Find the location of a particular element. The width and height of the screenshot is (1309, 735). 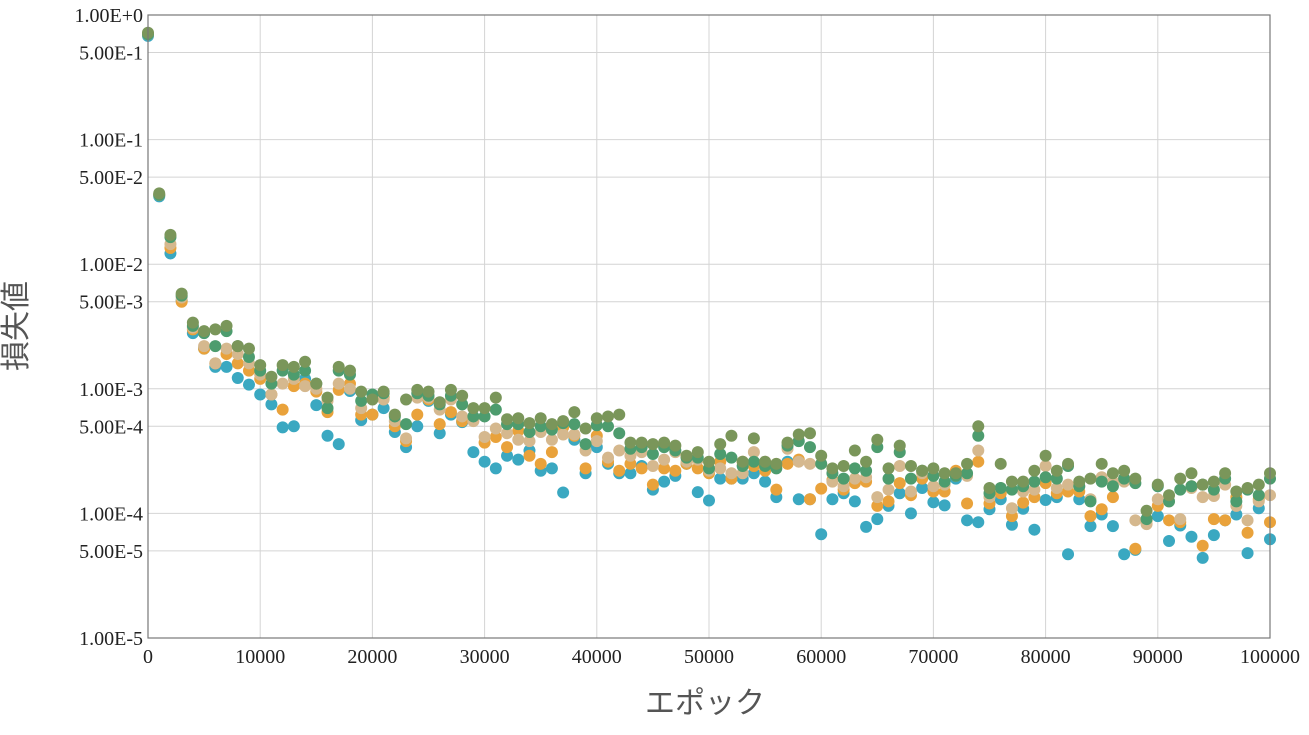

y-tick-label: 5.00E-5 is located at coordinates (111, 552).